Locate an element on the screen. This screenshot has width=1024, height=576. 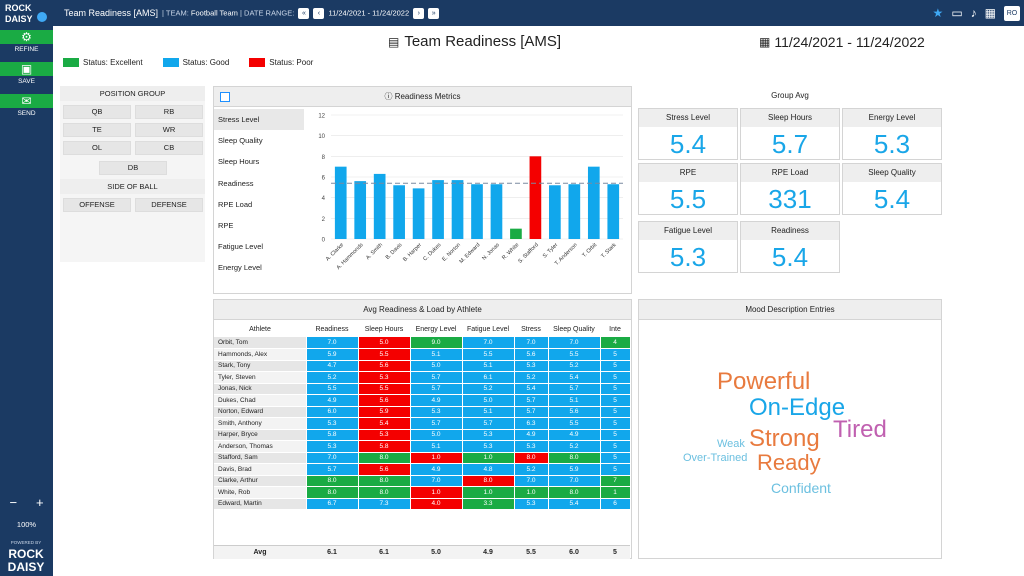
select-checkbox is located at coordinates (225, 97).